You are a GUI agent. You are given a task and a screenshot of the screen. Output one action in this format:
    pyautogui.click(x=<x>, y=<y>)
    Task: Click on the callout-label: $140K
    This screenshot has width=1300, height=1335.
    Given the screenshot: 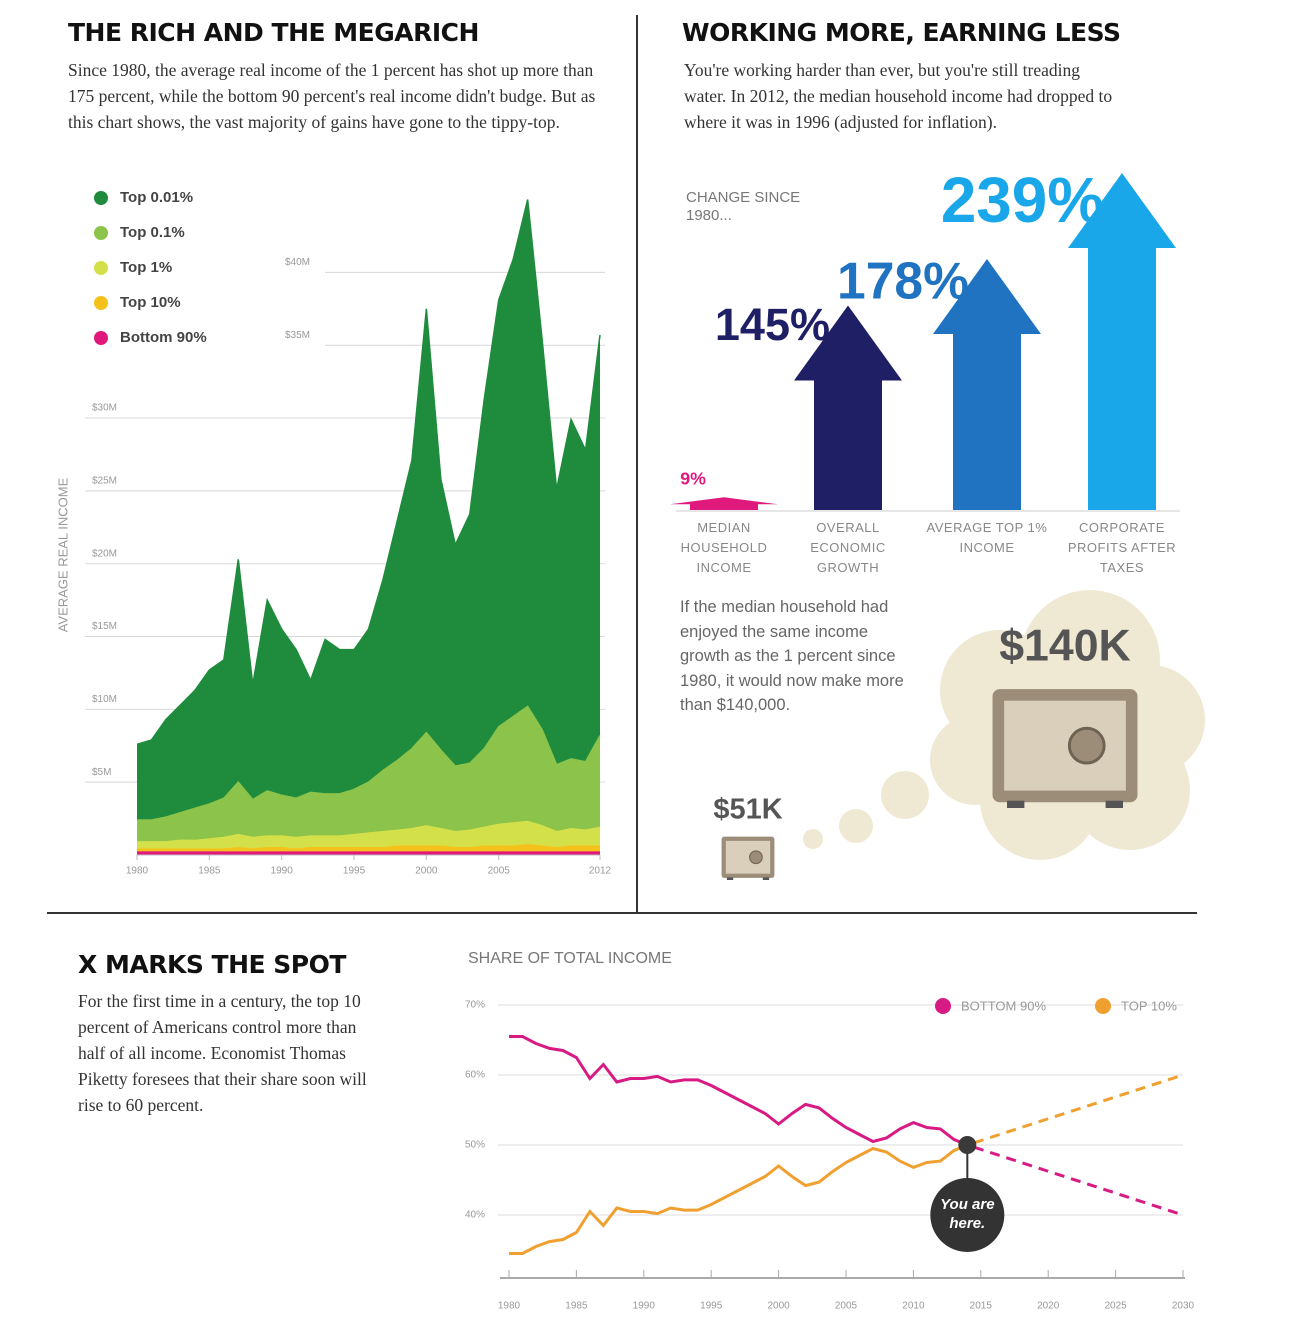 What is the action you would take?
    pyautogui.click(x=1065, y=646)
    